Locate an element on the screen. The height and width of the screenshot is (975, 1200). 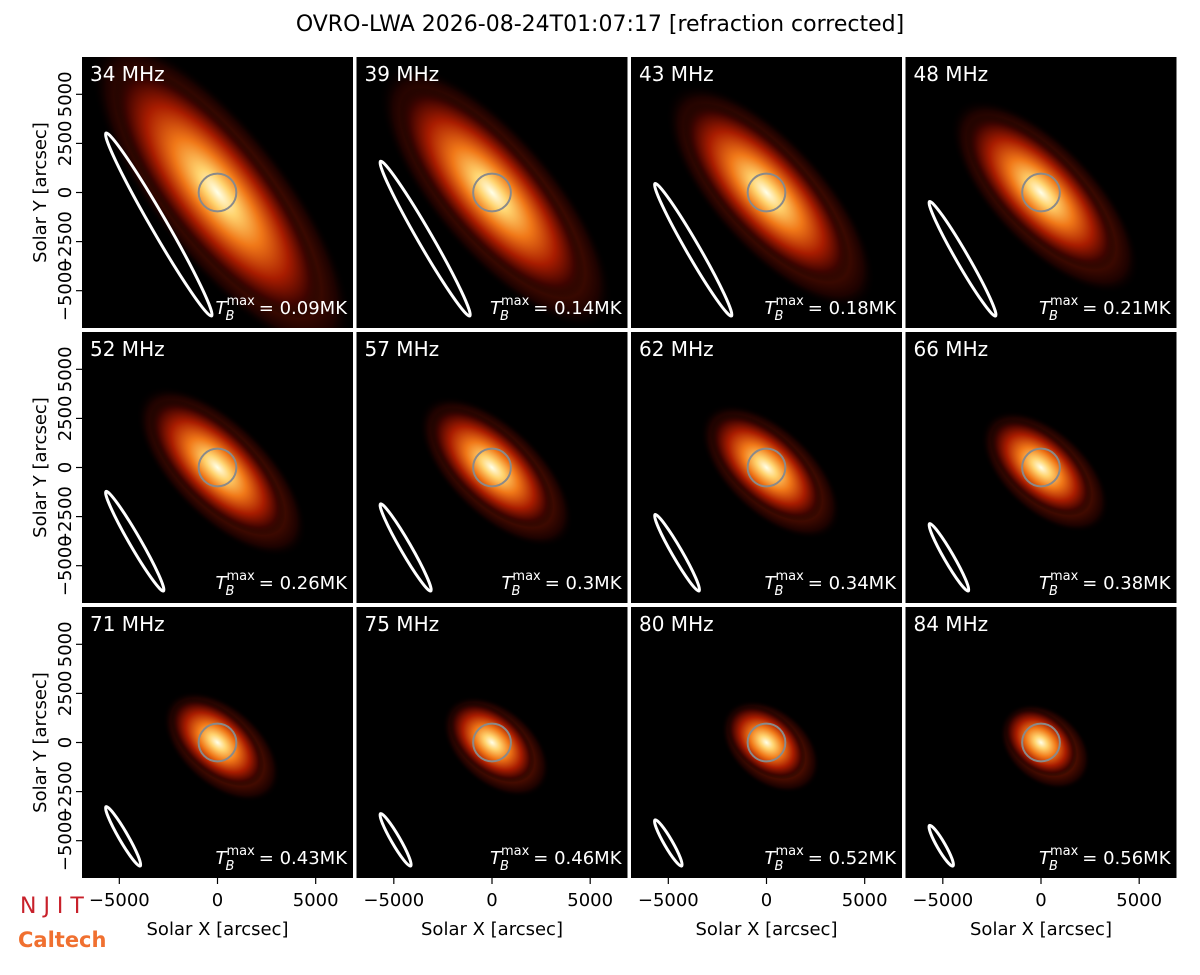
panel-title: 71 MHz is located at coordinates (127, 624).